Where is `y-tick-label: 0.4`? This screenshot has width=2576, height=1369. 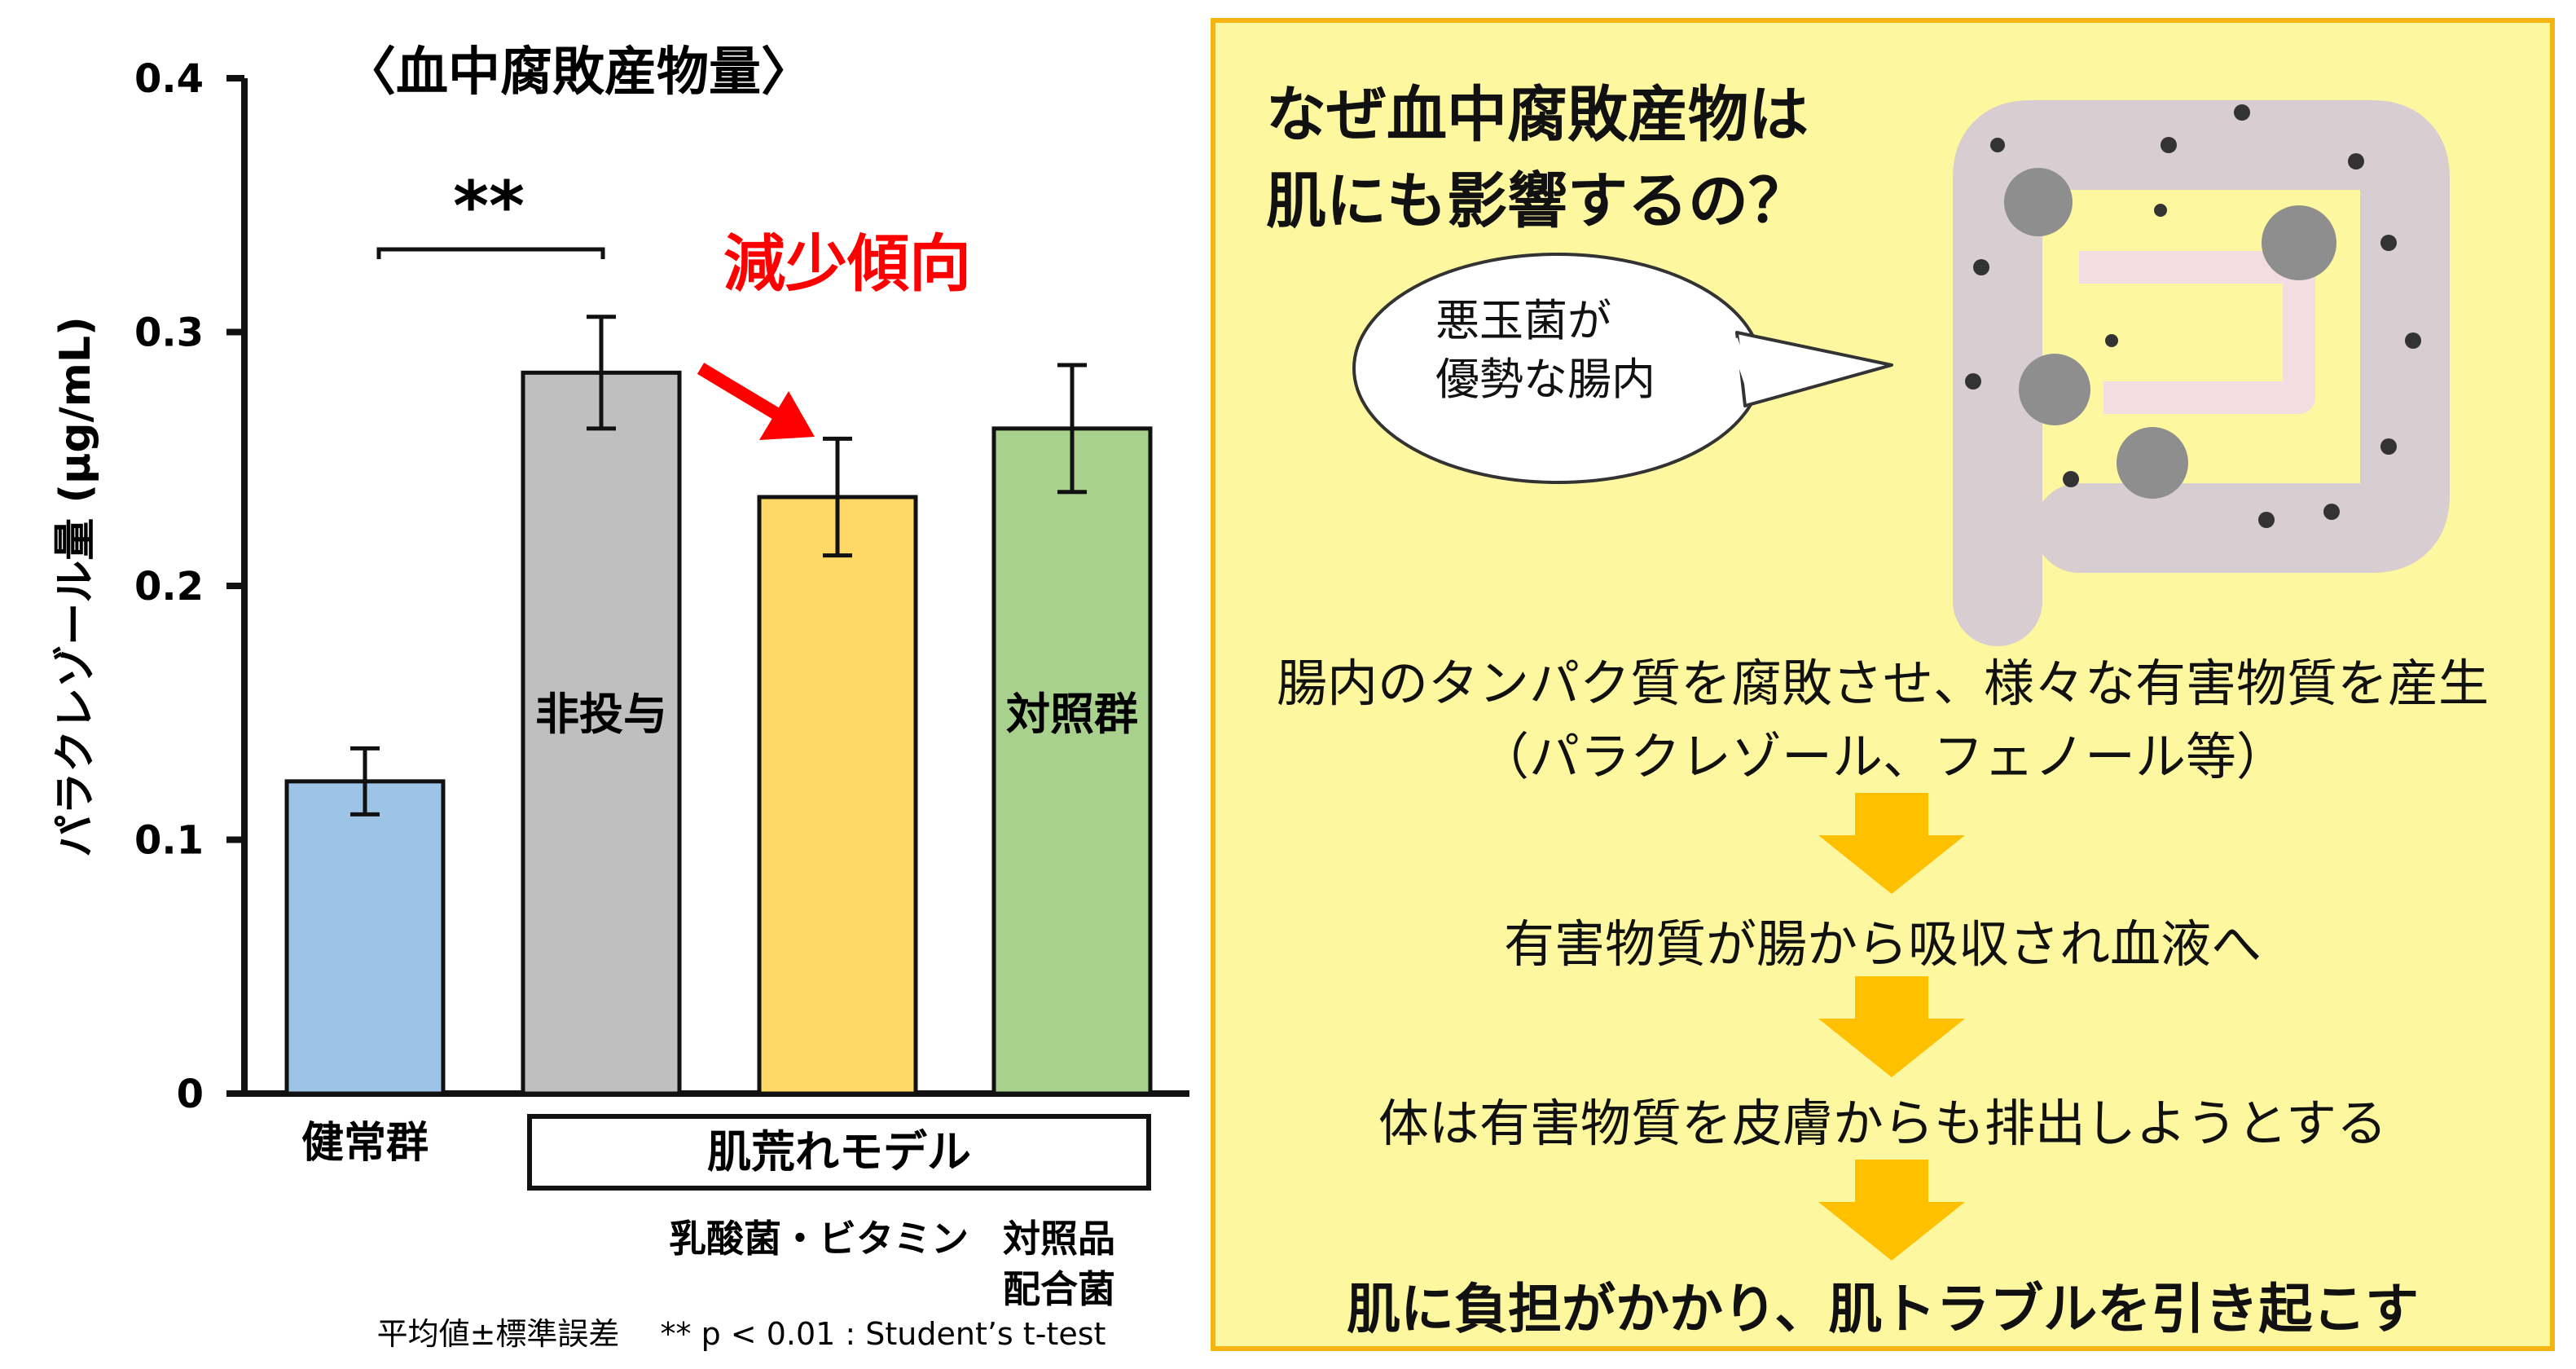 y-tick-label: 0.4 is located at coordinates (169, 79).